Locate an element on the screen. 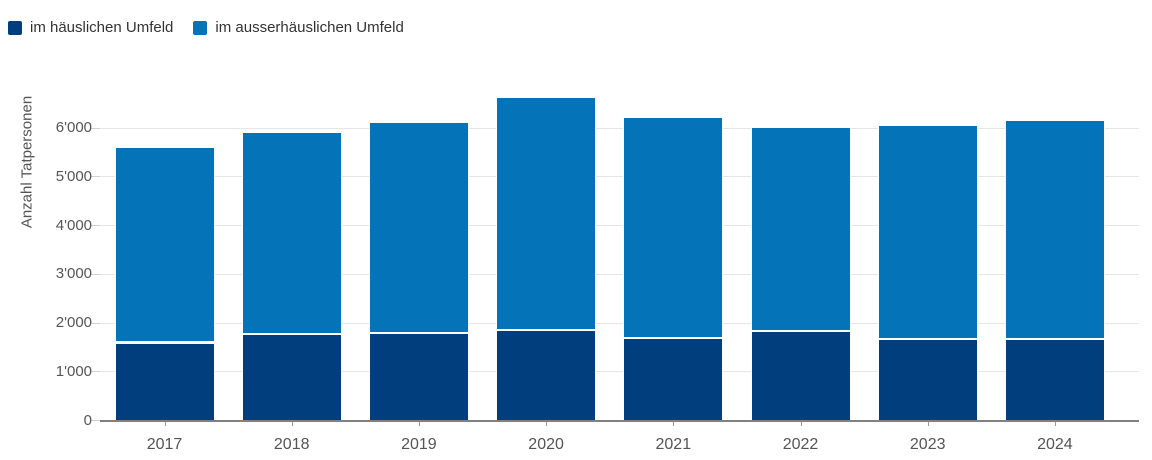 The width and height of the screenshot is (1152, 460). bar-segment-haeuslich-2019 is located at coordinates (418, 376).